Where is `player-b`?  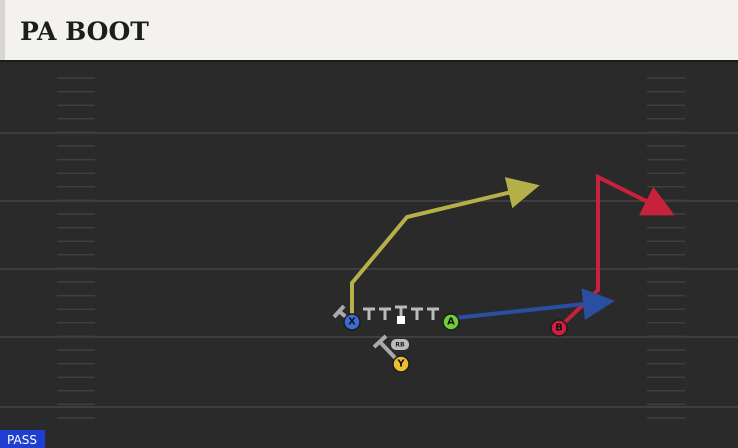
player-b is located at coordinates (559, 328).